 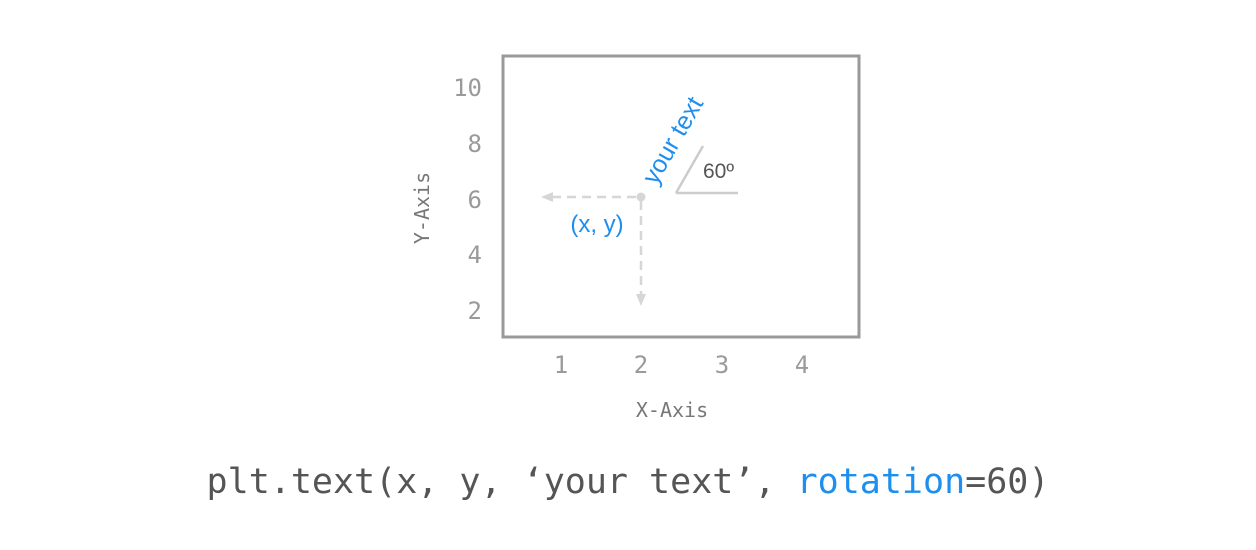 What do you see at coordinates (673, 140) in the screenshot?
I see `rotated-text: your text` at bounding box center [673, 140].